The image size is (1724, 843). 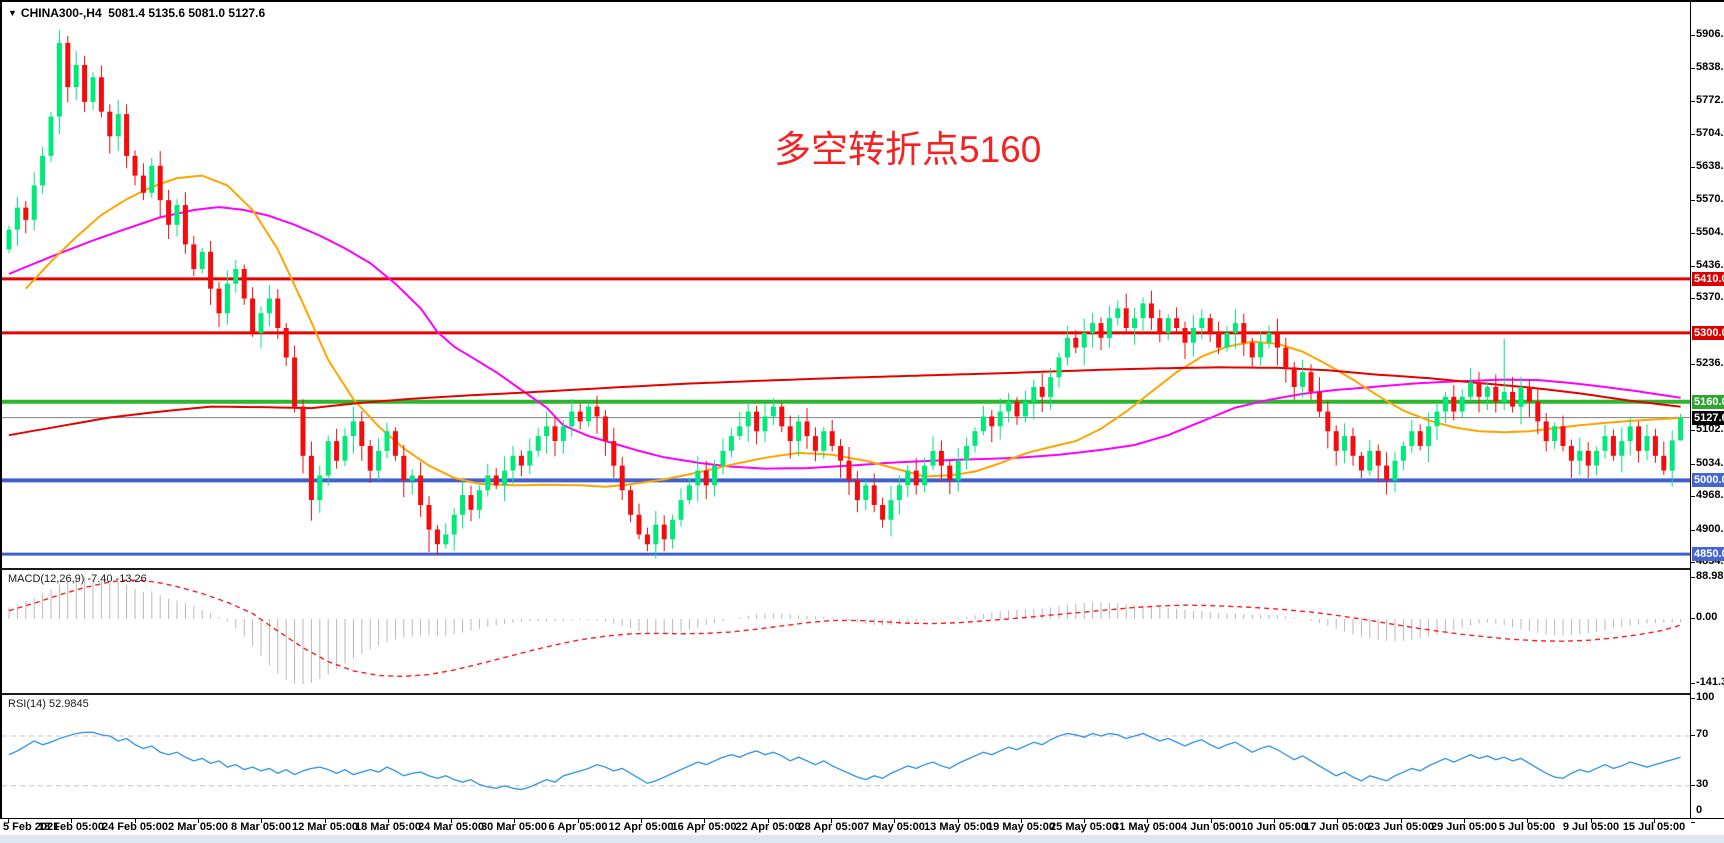 I want to click on chart-ohlc-readout: 5081.4 5135.6 5081.0 5127.6, so click(x=187, y=13).